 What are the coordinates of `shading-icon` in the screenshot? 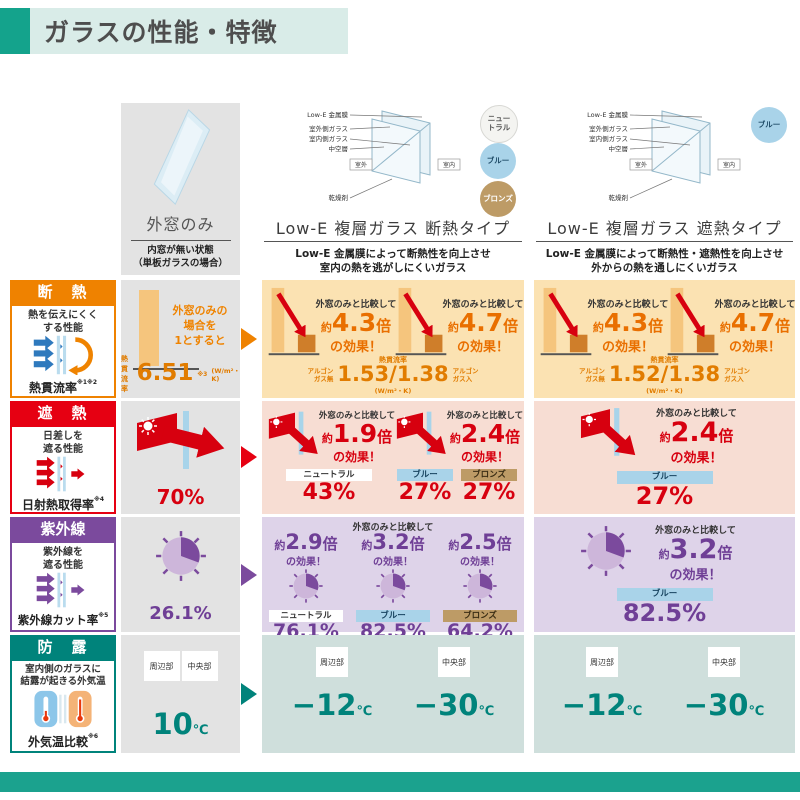 It's located at (63, 476).